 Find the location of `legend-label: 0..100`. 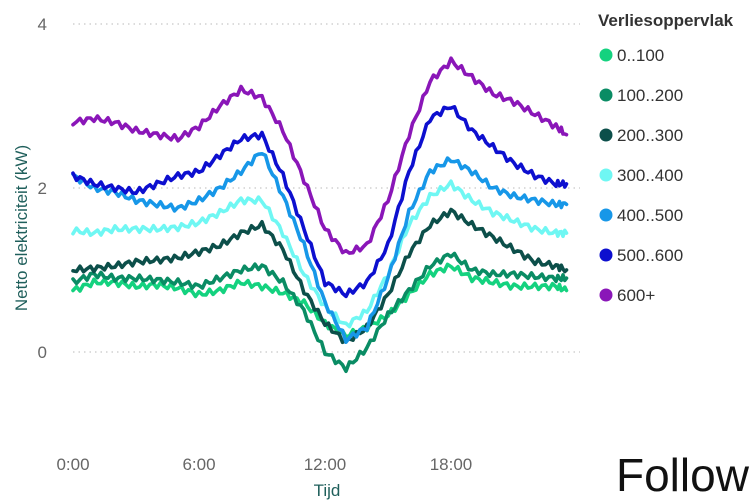

legend-label: 0..100 is located at coordinates (640, 55).